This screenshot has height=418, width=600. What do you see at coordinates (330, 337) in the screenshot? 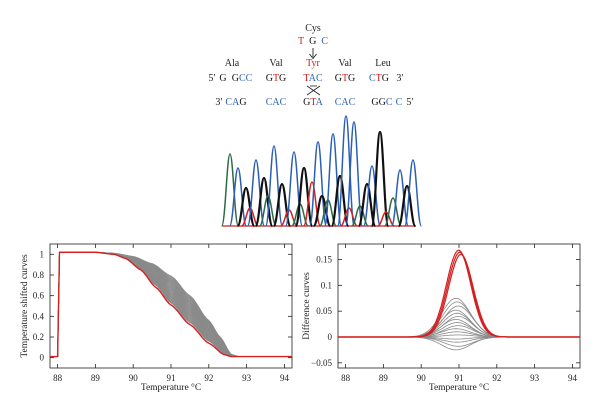
I see `y-tick-label: 0` at bounding box center [330, 337].